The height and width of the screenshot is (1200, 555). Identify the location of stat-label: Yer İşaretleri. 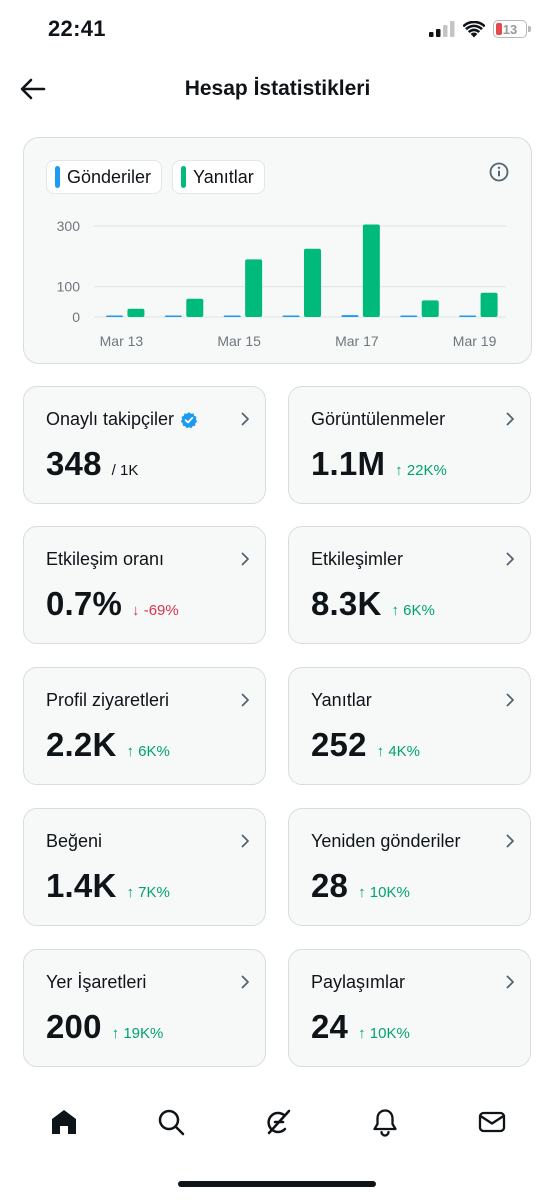
(96, 982).